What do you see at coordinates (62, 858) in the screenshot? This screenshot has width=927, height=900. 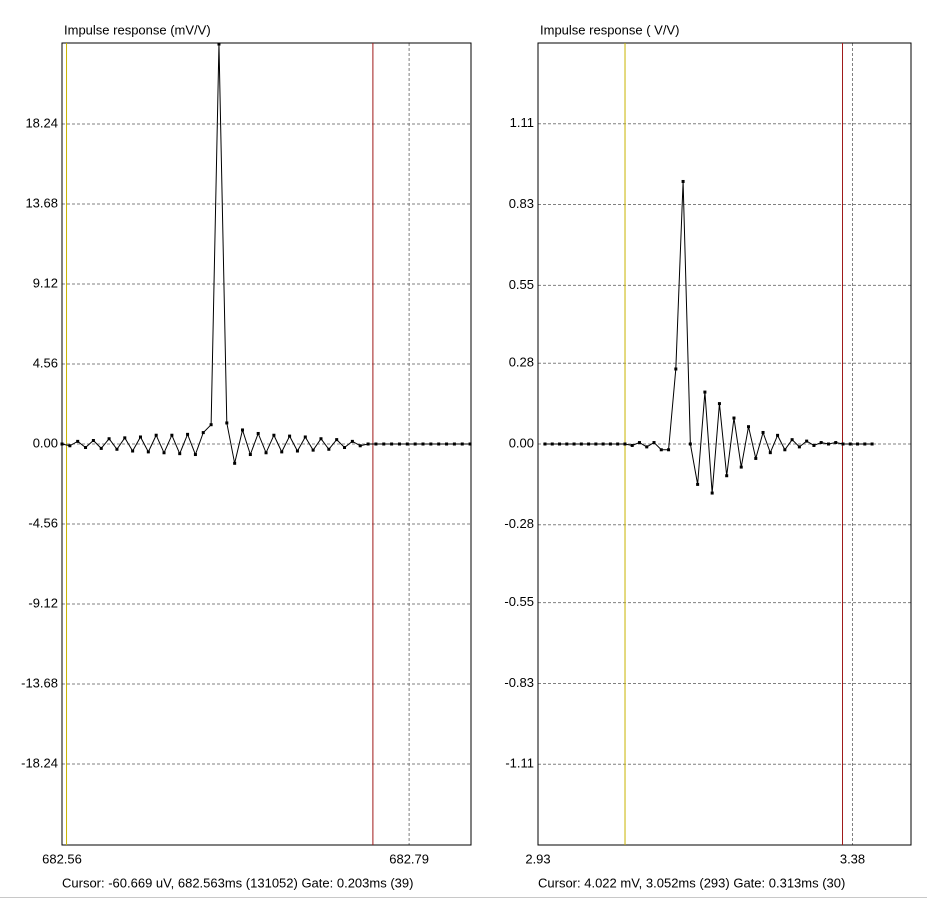 I see `x-tick-label: 682.56` at bounding box center [62, 858].